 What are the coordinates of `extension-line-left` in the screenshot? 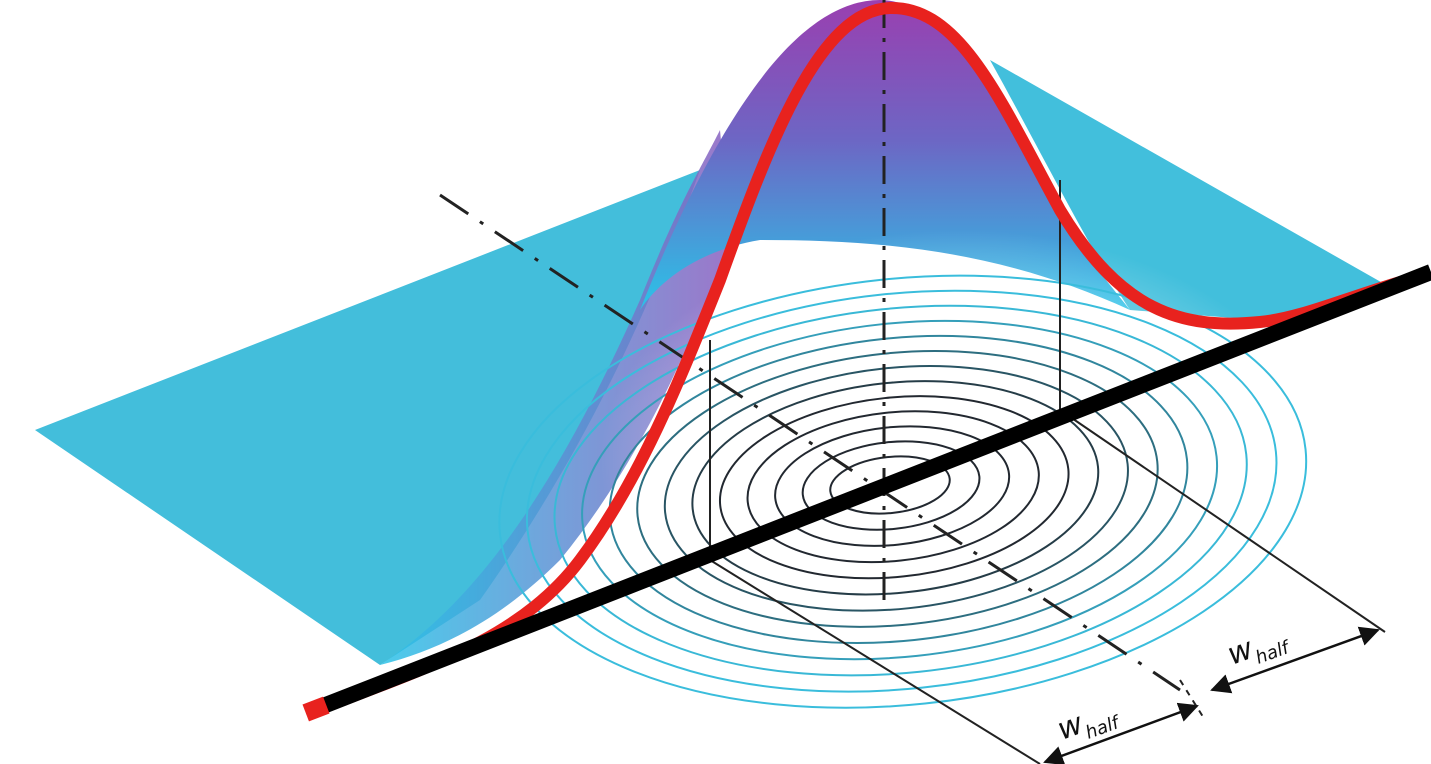 It's located at (875, 661).